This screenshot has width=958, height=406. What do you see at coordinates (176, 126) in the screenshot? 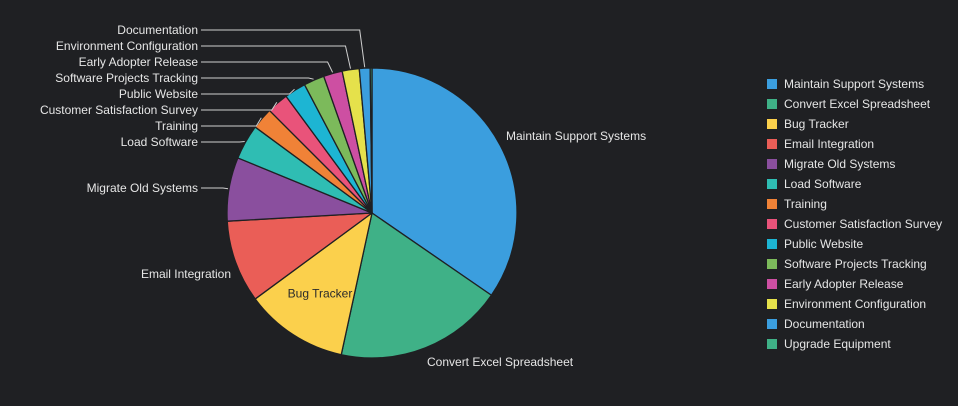
I see `slice-label-training: Training` at bounding box center [176, 126].